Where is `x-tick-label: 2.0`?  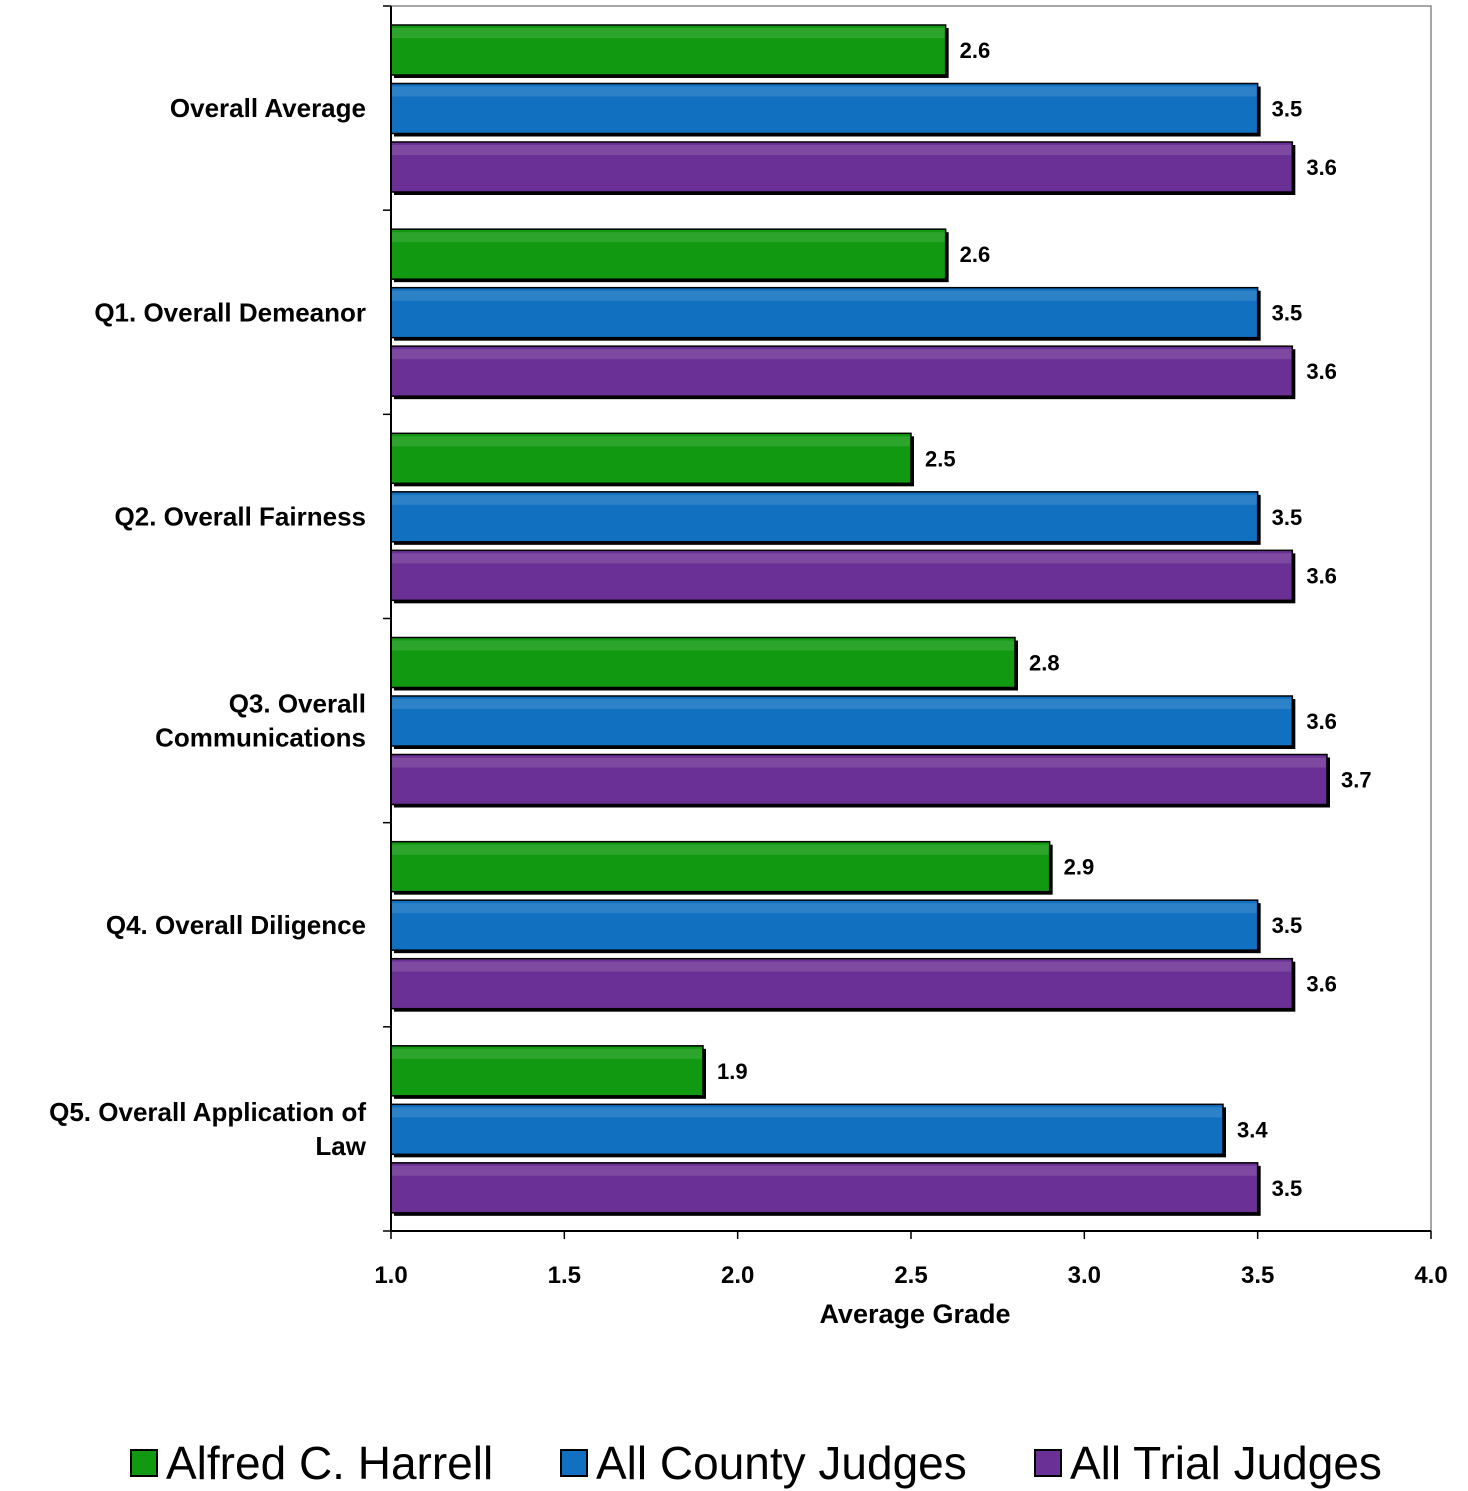 x-tick-label: 2.0 is located at coordinates (737, 1275).